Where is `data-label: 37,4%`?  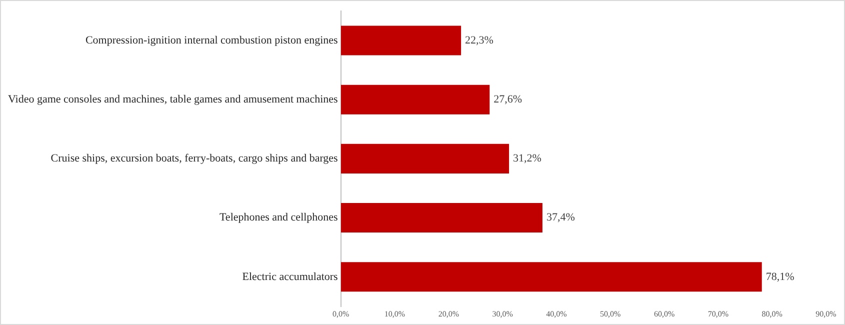
data-label: 37,4% is located at coordinates (560, 218).